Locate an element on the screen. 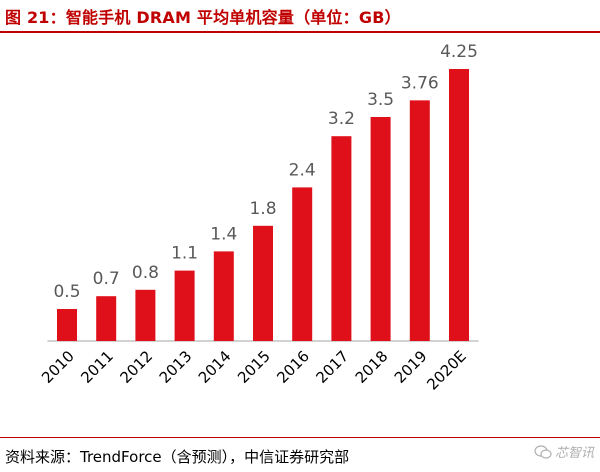 The width and height of the screenshot is (600, 472). source-note: 资料来源：TrendForce（含预测），中信证券研究部 is located at coordinates (177, 457).